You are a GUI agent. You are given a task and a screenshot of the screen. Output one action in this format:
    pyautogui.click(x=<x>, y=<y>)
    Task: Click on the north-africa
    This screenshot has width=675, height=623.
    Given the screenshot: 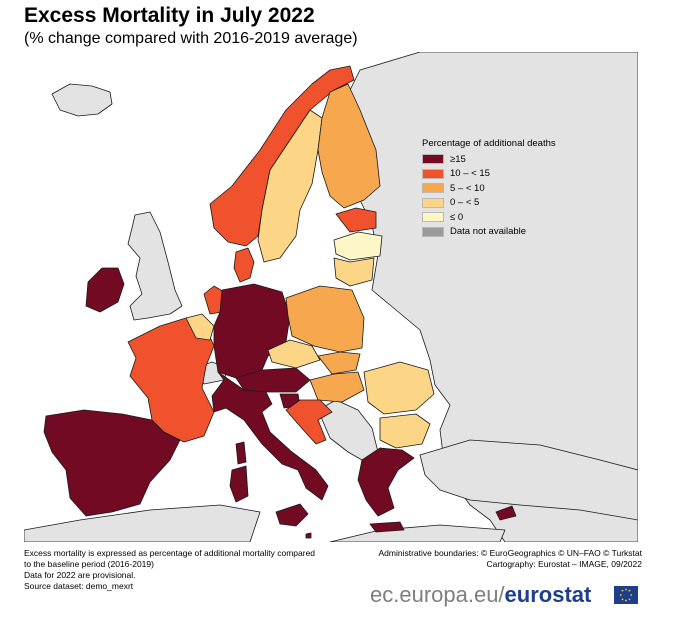 What is the action you would take?
    pyautogui.click(x=142, y=523)
    